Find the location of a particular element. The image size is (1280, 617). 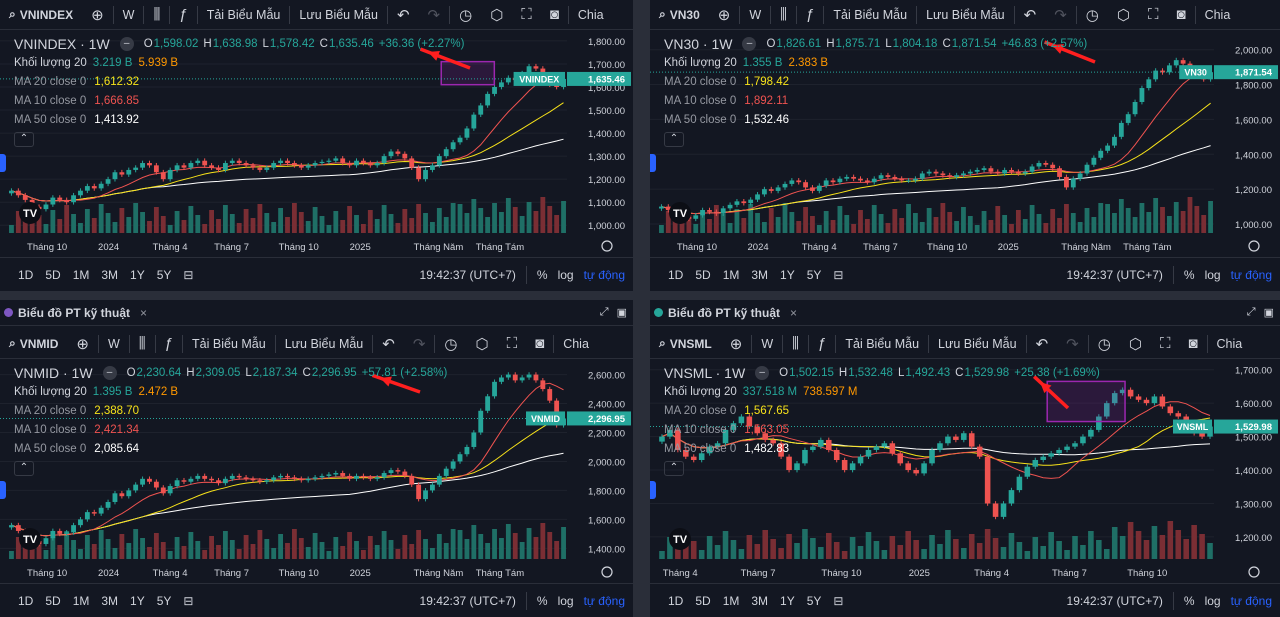

ma10-legend-row: MA 10 close 0 2,421.34 is located at coordinates (233, 429).